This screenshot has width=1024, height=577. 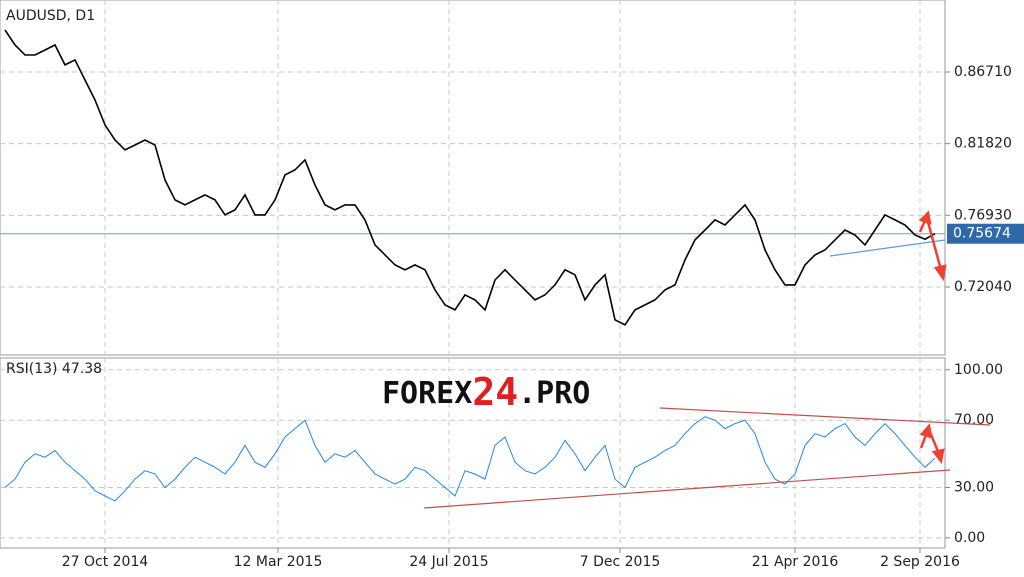 I want to click on y-tick-label: 0.72040, so click(x=983, y=287).